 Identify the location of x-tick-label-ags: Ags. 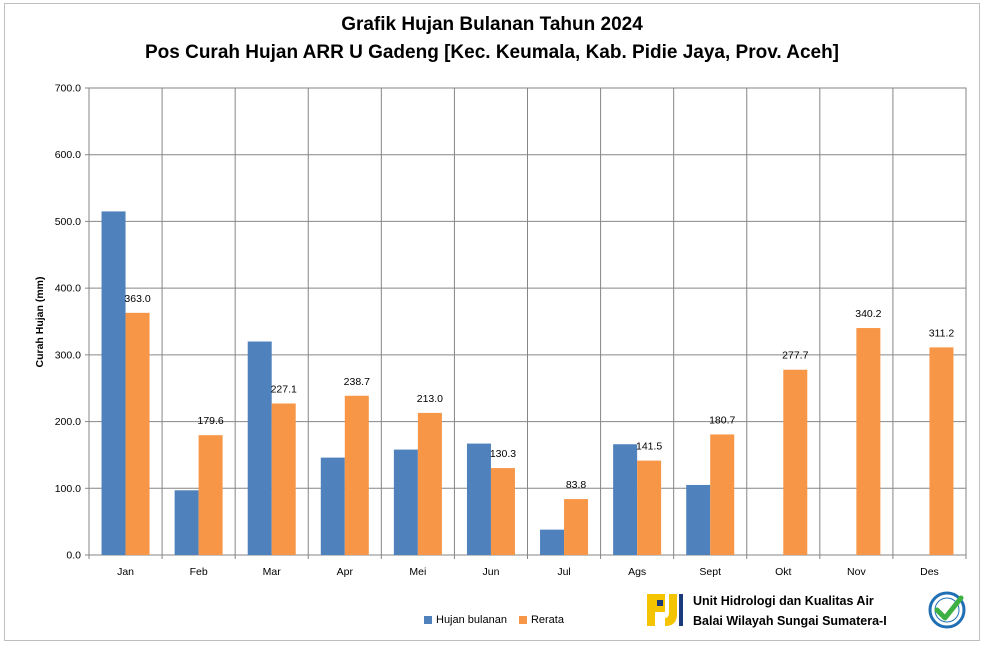
(637, 572).